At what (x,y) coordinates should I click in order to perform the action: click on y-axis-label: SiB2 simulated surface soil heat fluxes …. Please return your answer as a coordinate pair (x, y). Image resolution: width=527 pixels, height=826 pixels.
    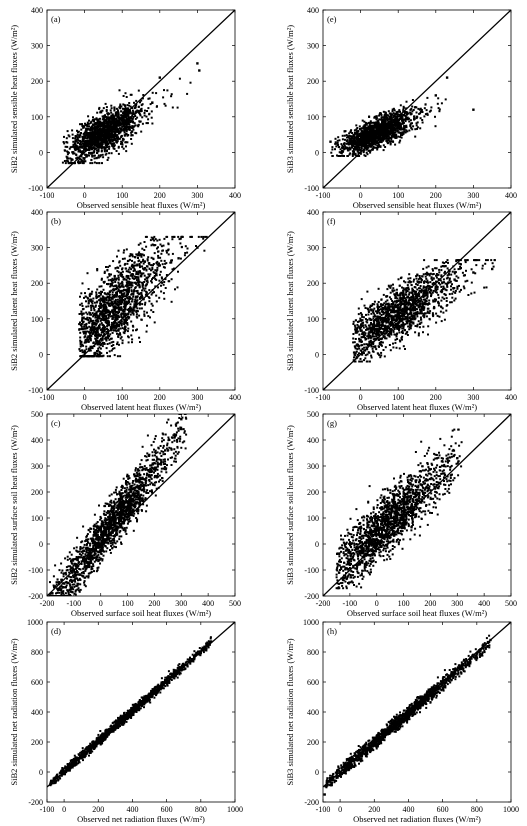
    Looking at the image, I should click on (14, 505).